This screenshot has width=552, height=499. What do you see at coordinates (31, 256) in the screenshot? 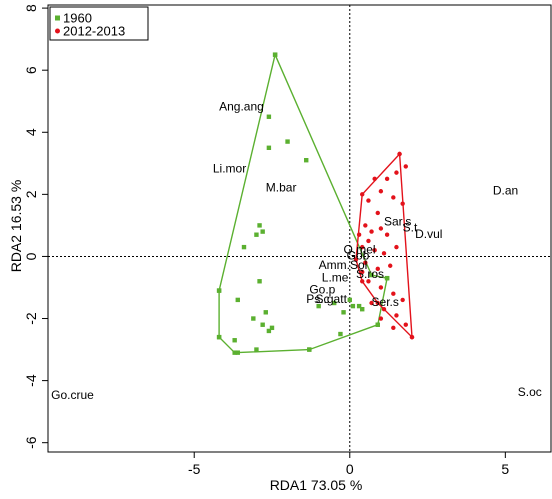
I see `y-tick-label: 0` at bounding box center [31, 256].